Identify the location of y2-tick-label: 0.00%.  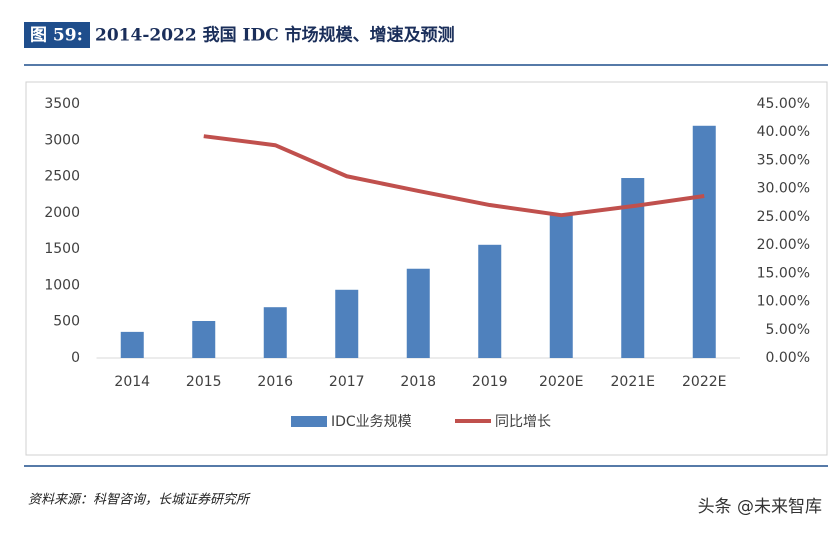
(788, 358).